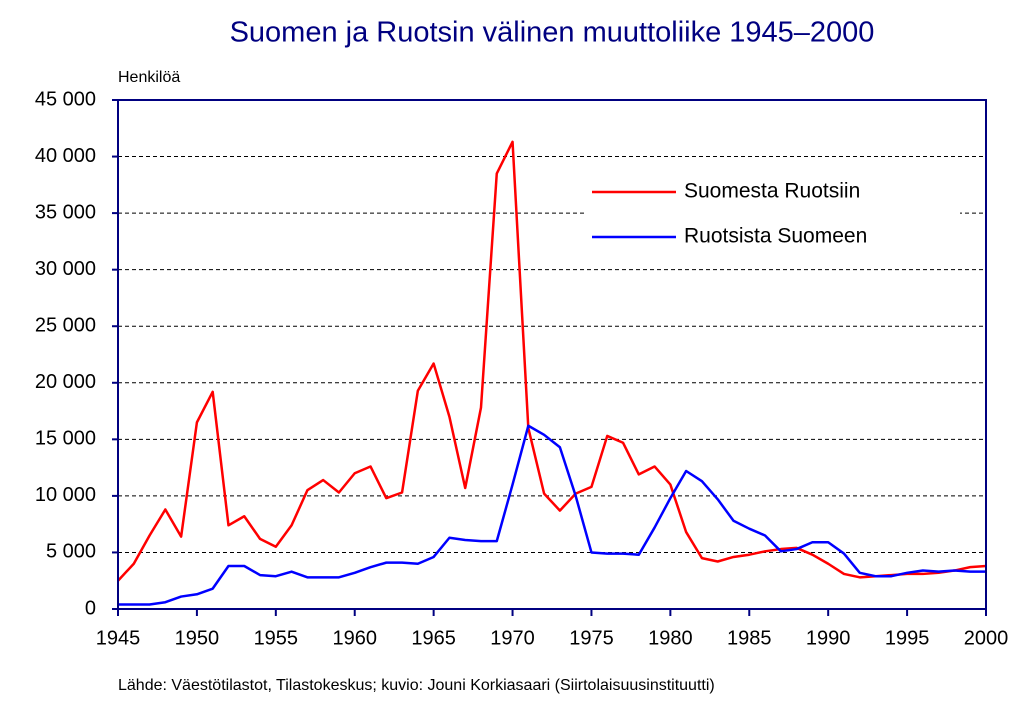  What do you see at coordinates (71, 552) in the screenshot?
I see `y-tick-label: 5 000` at bounding box center [71, 552].